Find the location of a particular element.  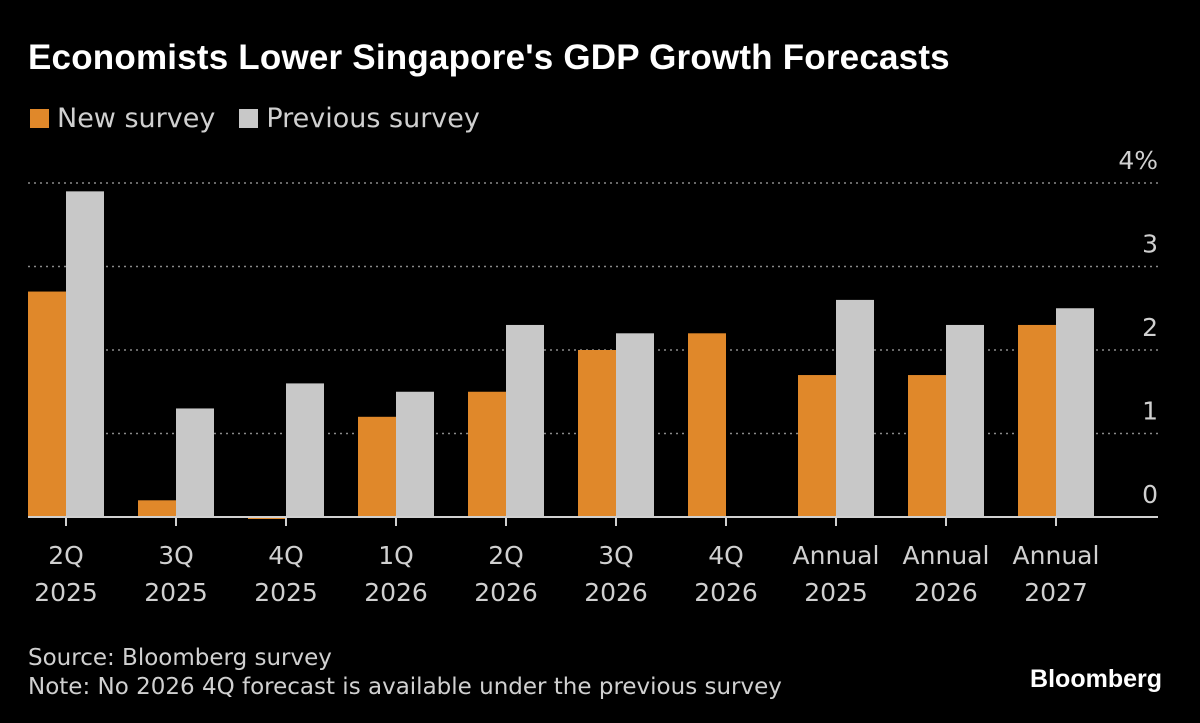

y-tick-label: 3 is located at coordinates (1150, 244).